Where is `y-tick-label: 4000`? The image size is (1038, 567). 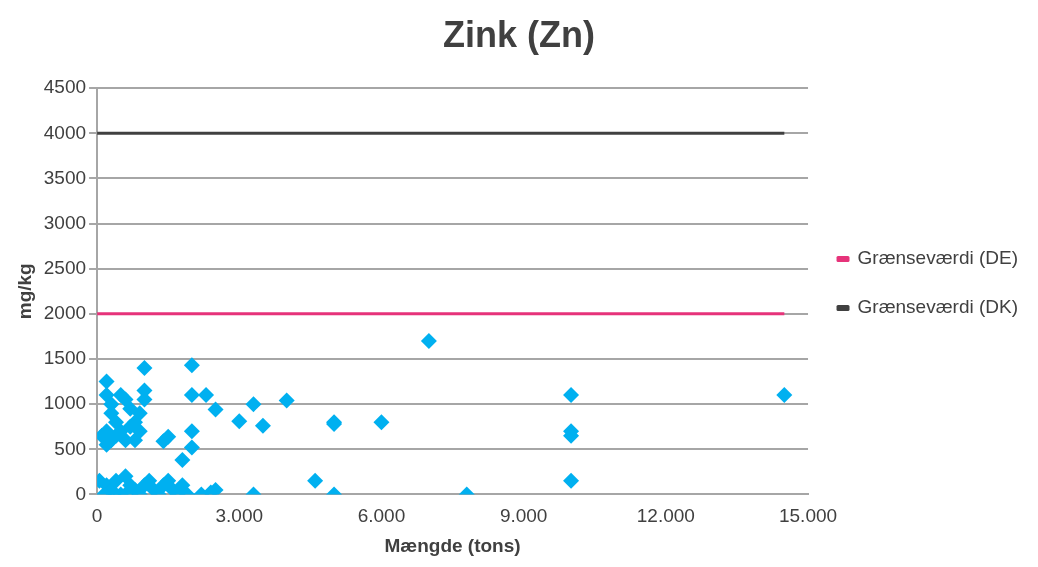
y-tick-label: 4000 is located at coordinates (65, 132).